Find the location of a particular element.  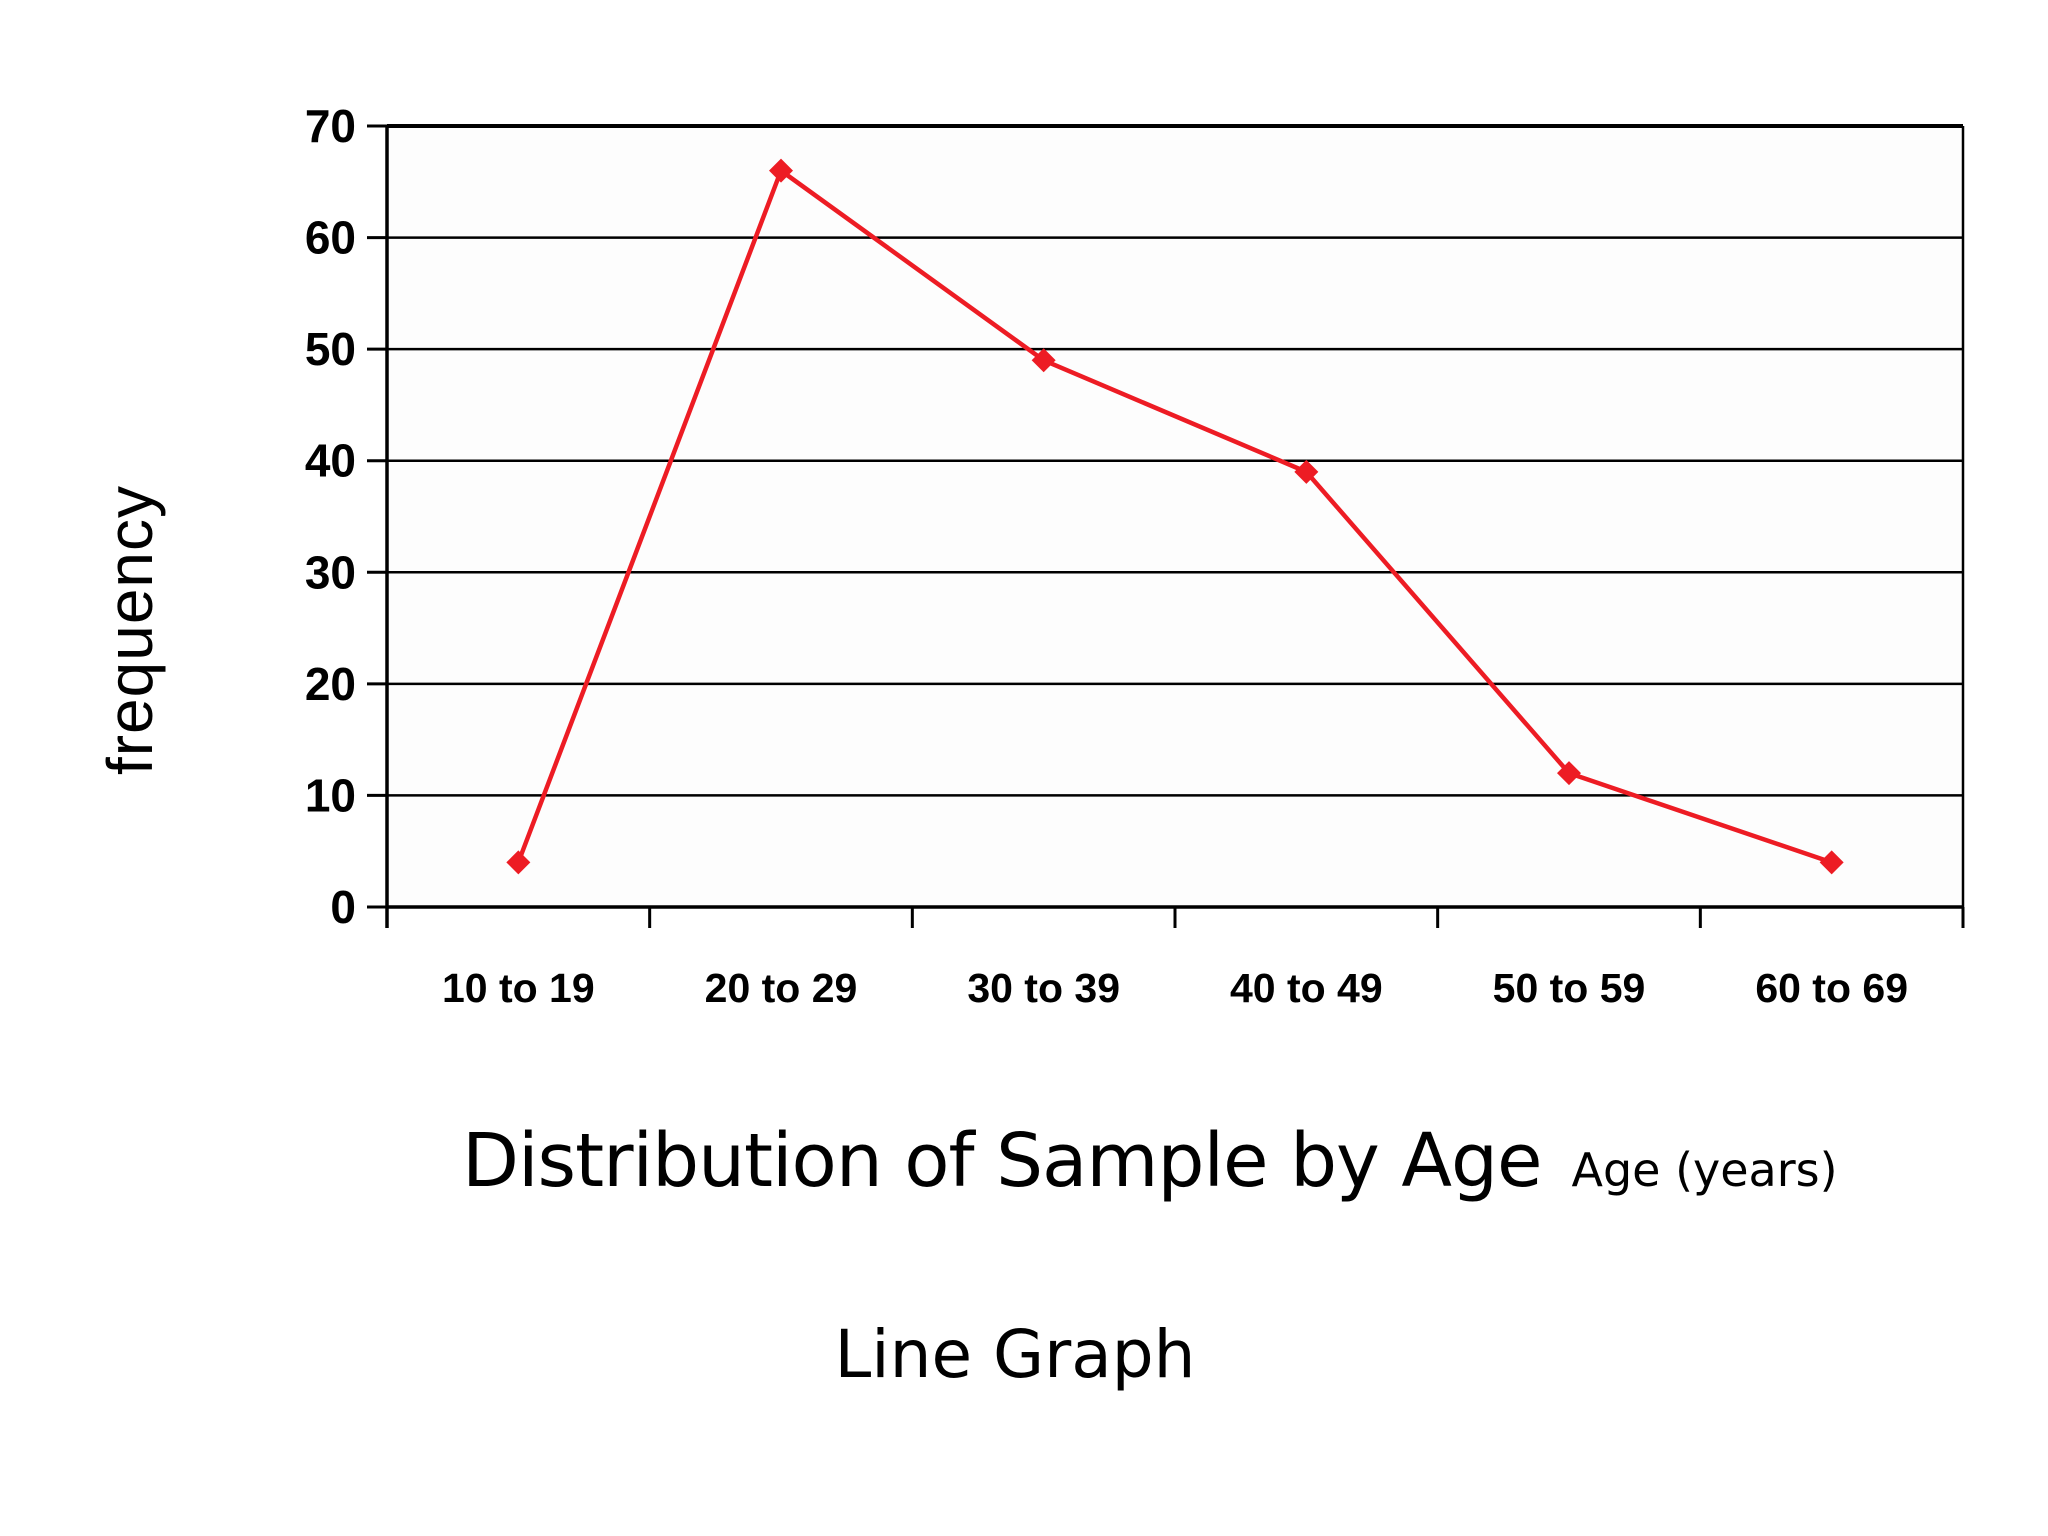

x-category-label: 60 to 69 is located at coordinates (1831, 988).